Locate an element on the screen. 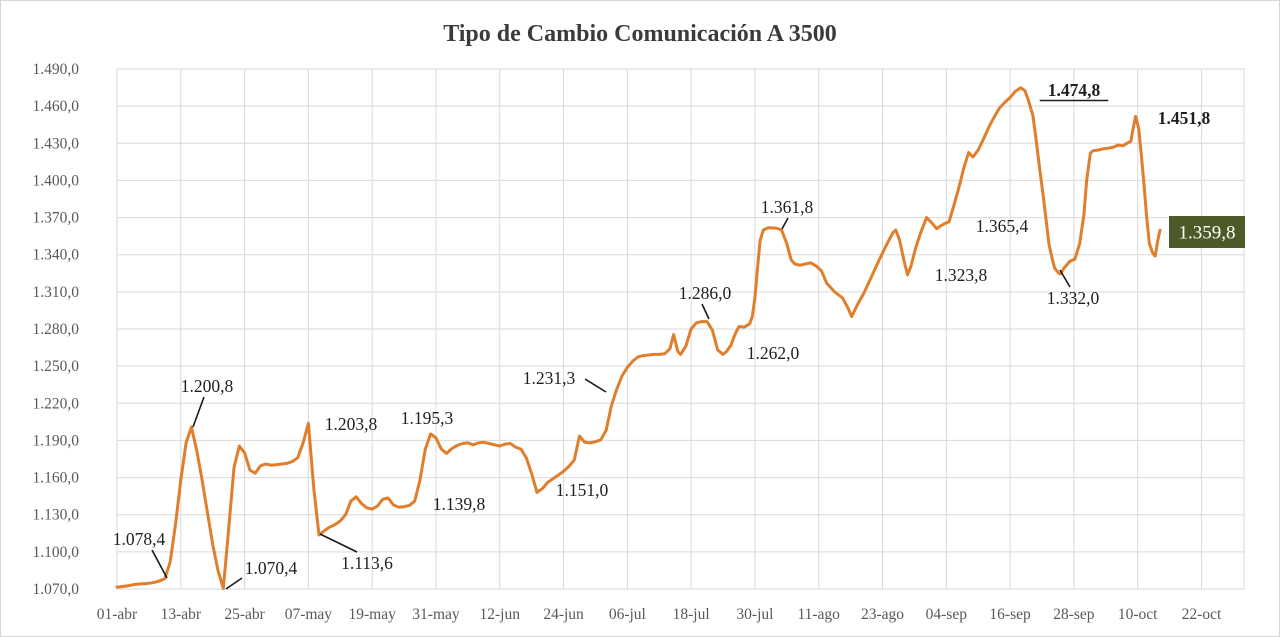 Image resolution: width=1280 pixels, height=637 pixels. y-tick-label: 1.100,0 is located at coordinates (56, 552).